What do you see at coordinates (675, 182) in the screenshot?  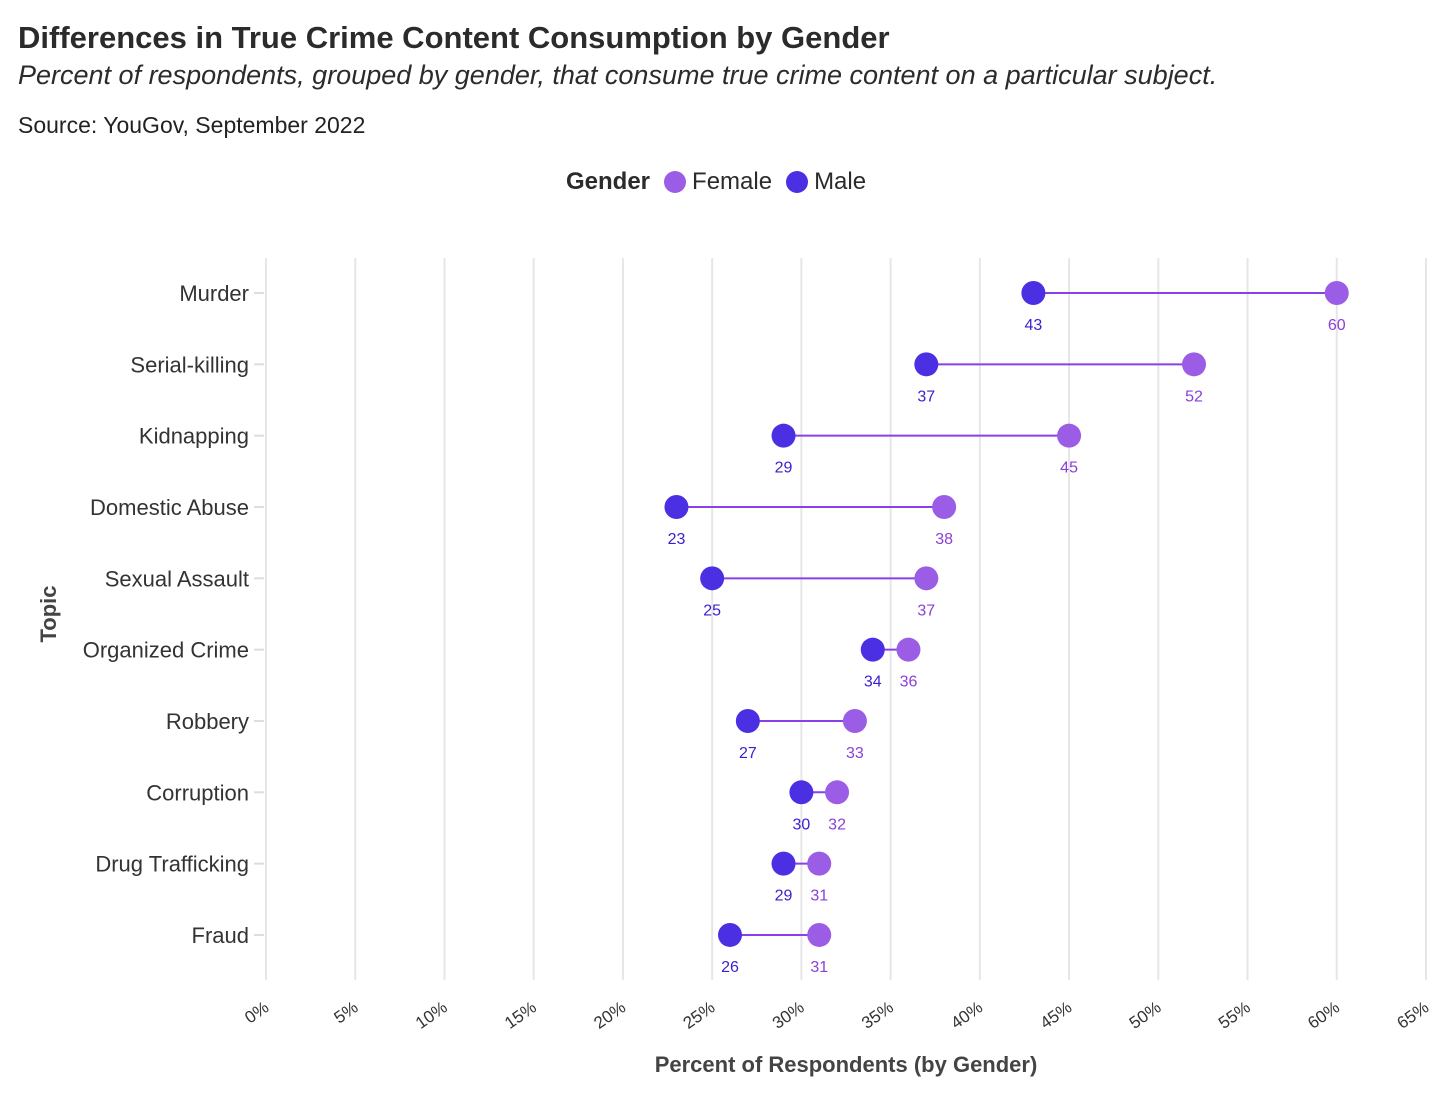 I see `legend-female-swatch` at bounding box center [675, 182].